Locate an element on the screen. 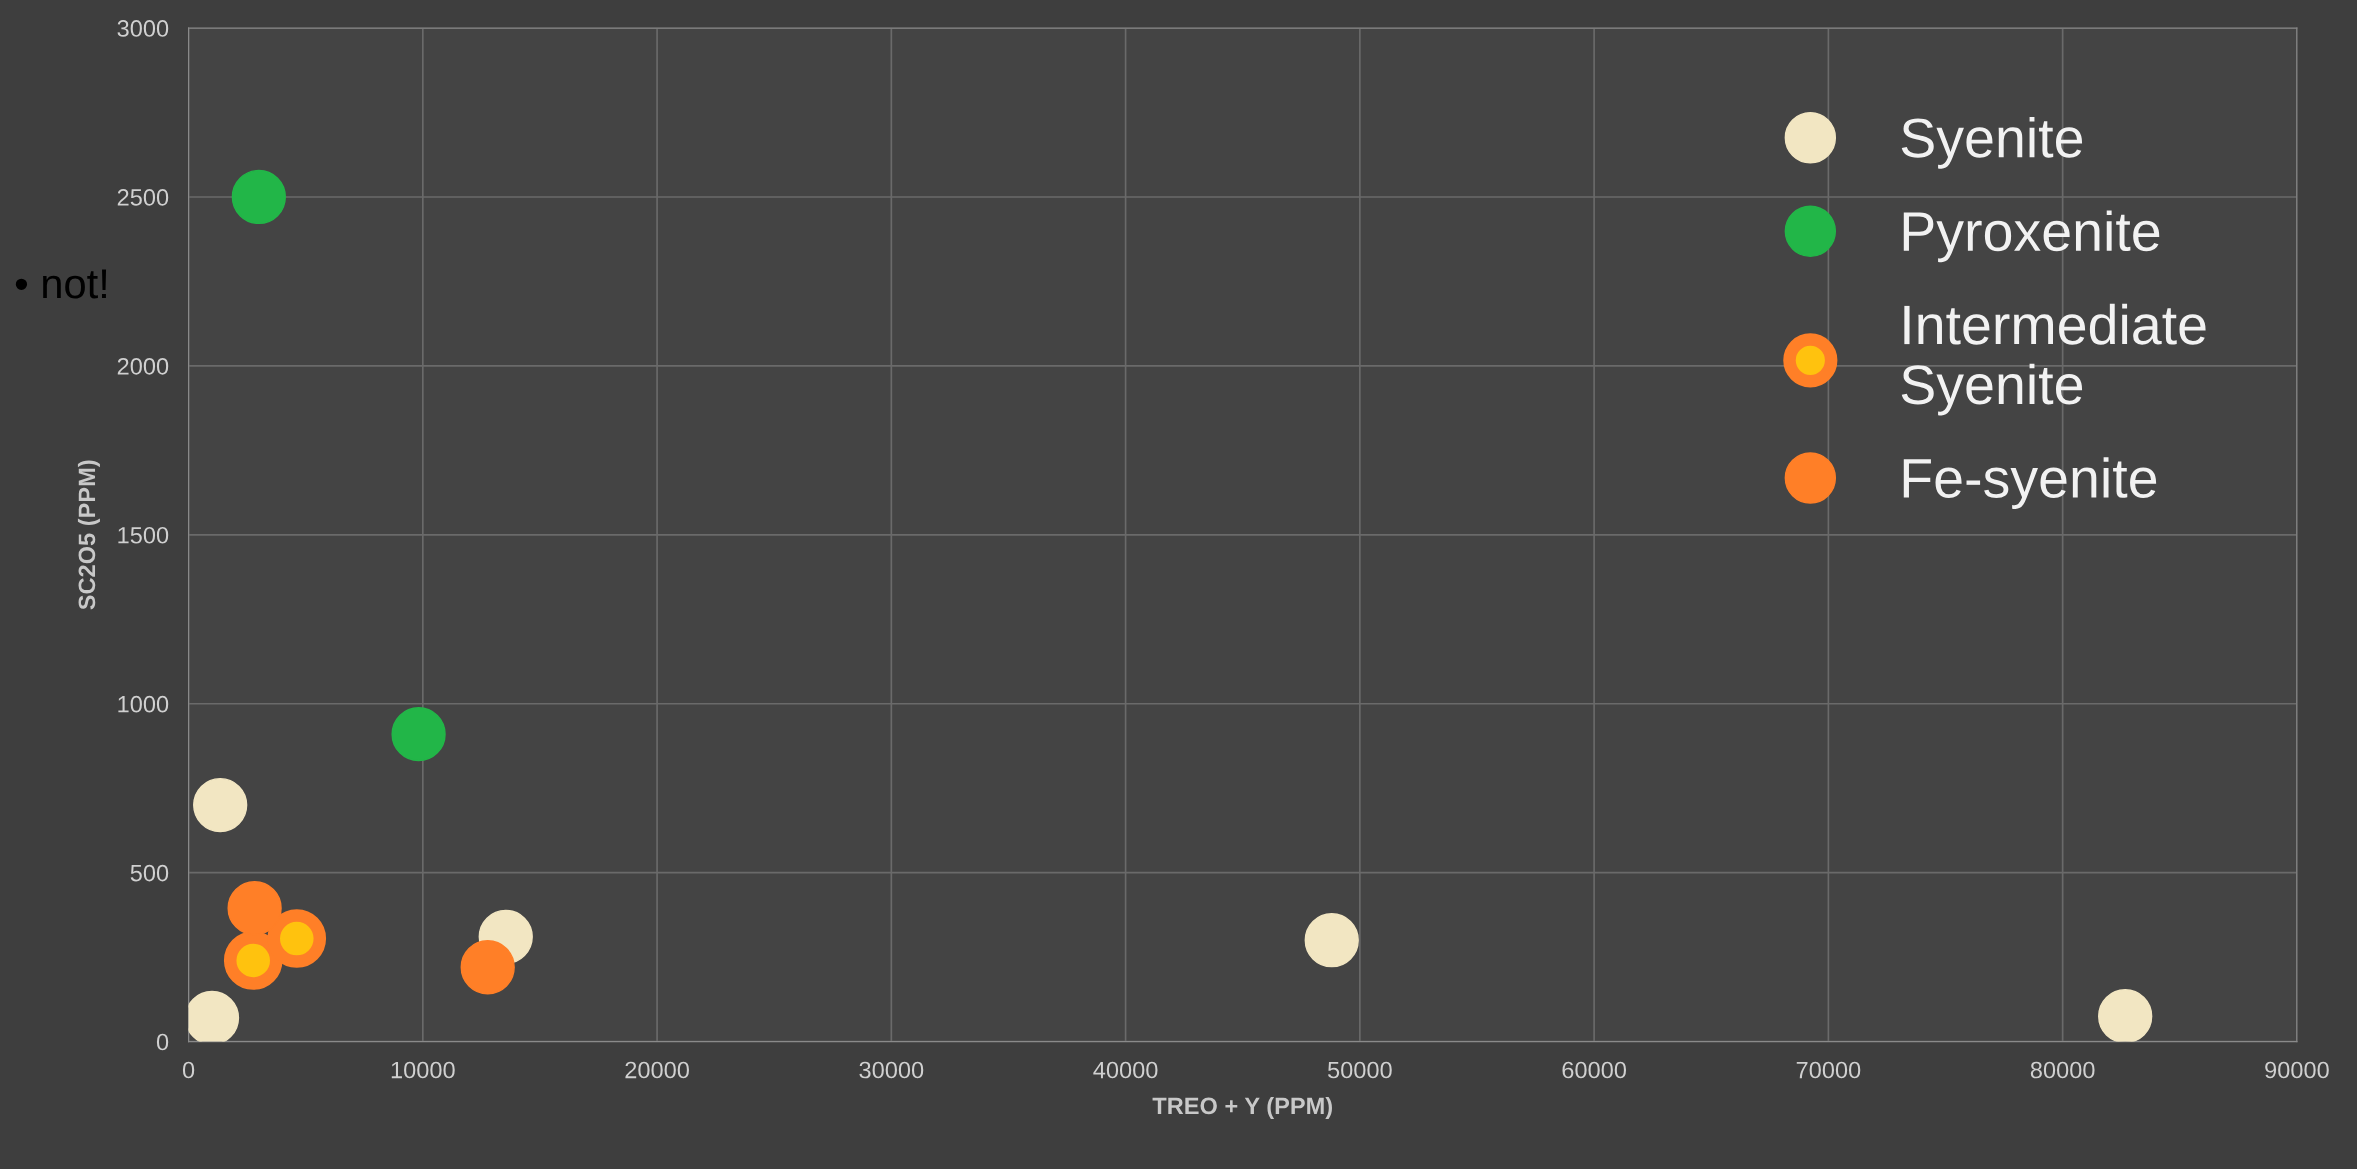 Image resolution: width=2357 pixels, height=1169 pixels. x-tick-label: 60000 is located at coordinates (1594, 1070).